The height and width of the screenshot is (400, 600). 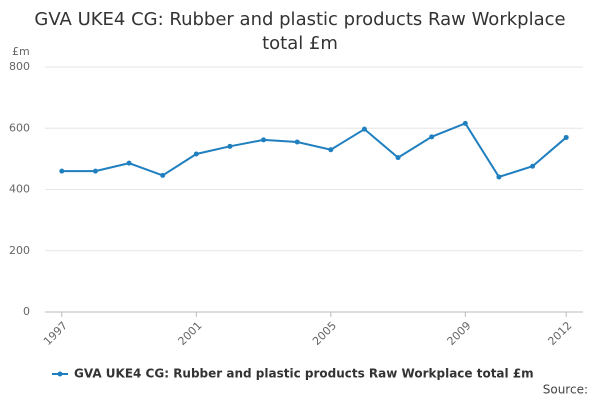 What do you see at coordinates (21, 51) in the screenshot?
I see `y-unit: £m` at bounding box center [21, 51].